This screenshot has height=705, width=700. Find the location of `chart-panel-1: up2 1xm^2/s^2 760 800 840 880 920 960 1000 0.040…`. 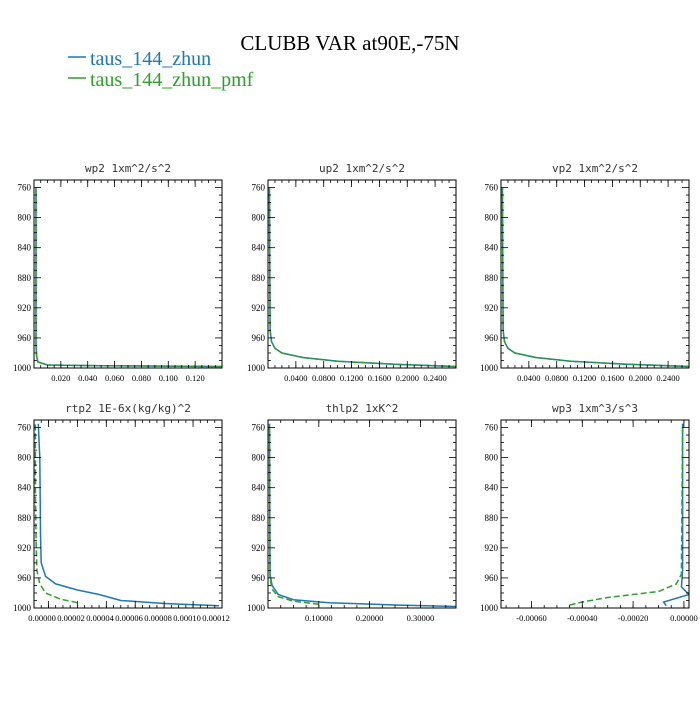

chart-panel-1: up2 1xm^2/s^2 760 800 840 880 920 960 1000 0.040… is located at coordinates (352, 272).